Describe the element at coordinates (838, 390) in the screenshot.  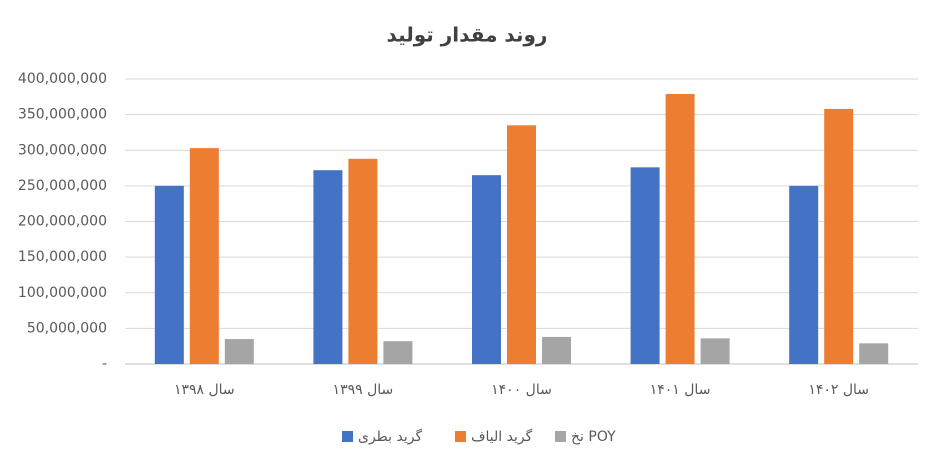
I see `x-tick-label: سال ۱۴۰۲` at that location.